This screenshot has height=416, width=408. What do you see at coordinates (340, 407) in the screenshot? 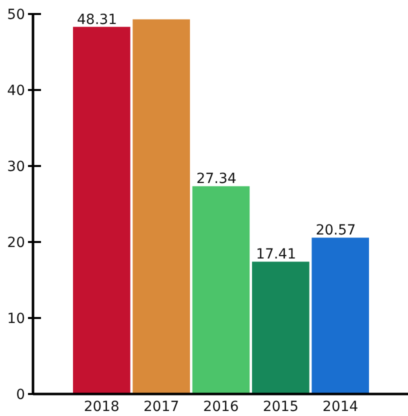
I see `x-tick-label: 2014` at bounding box center [340, 407].